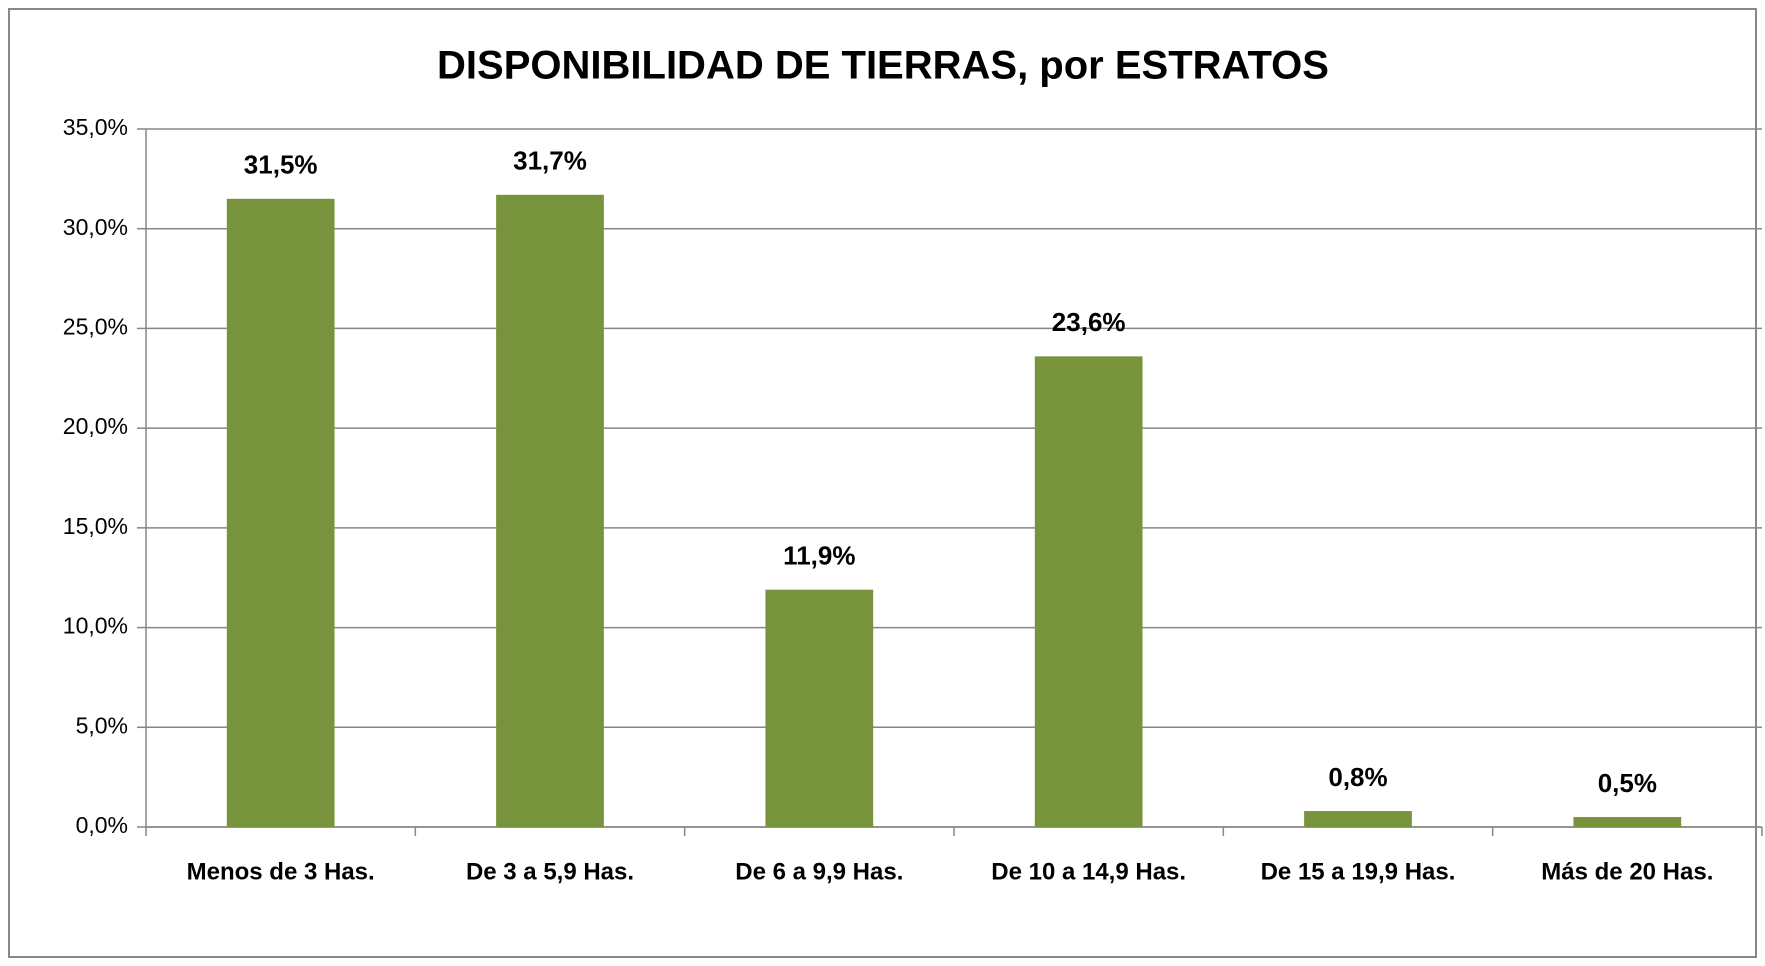  Describe the element at coordinates (1627, 871) in the screenshot. I see `x-tick-label: Más de 20 Has.` at that location.